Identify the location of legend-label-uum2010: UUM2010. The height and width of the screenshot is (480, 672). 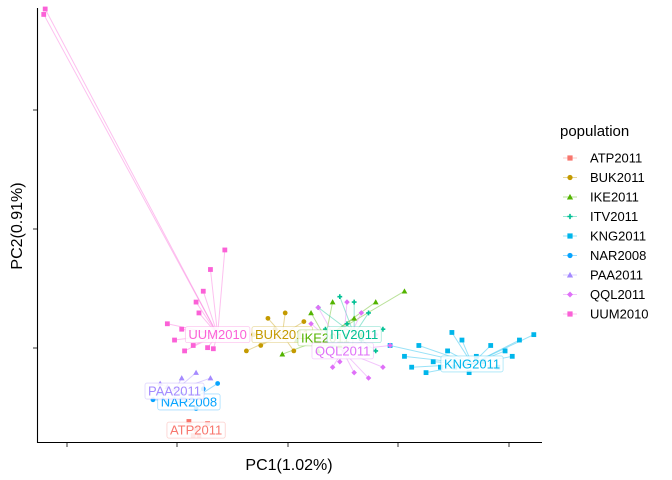
(619, 314).